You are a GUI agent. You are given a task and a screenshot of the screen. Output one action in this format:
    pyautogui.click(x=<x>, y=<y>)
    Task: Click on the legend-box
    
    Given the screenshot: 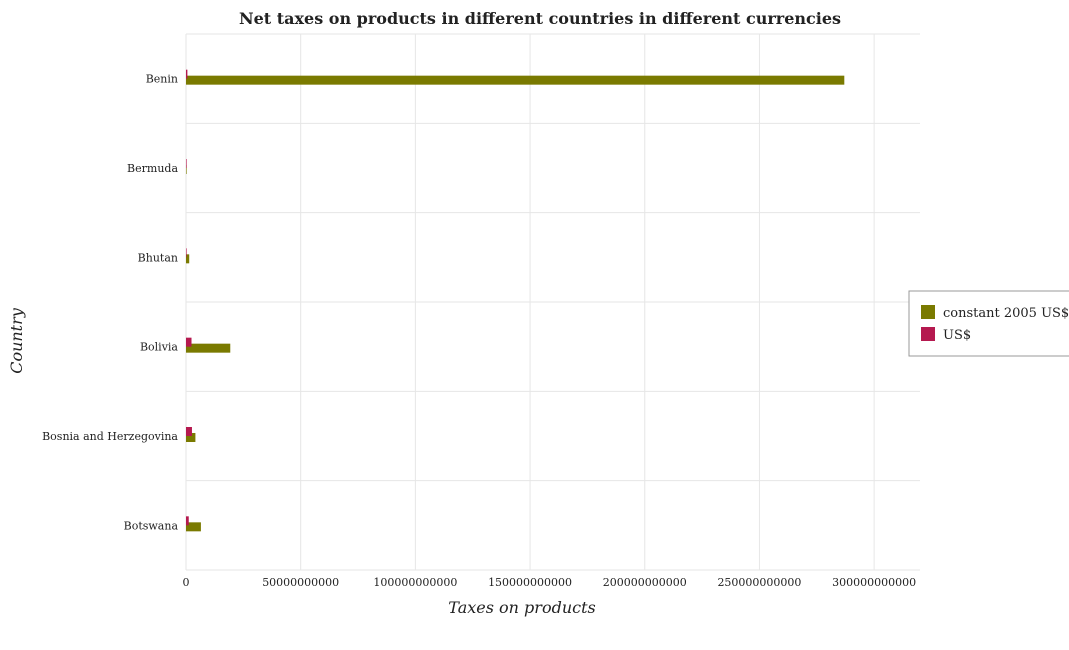 What is the action you would take?
    pyautogui.click(x=988, y=323)
    